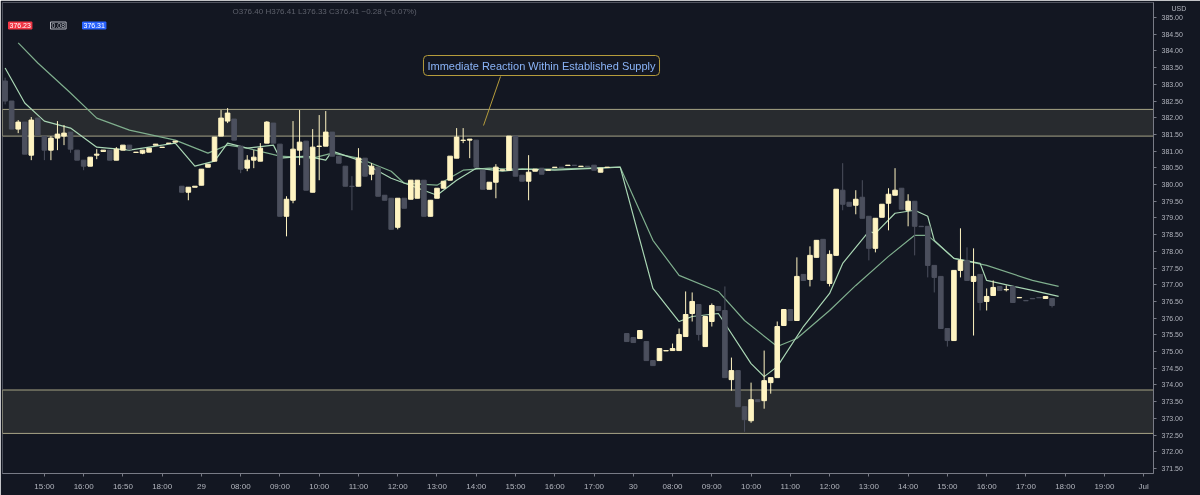  Describe the element at coordinates (1144, 486) in the screenshot. I see `x-tick-label: Jul` at that location.